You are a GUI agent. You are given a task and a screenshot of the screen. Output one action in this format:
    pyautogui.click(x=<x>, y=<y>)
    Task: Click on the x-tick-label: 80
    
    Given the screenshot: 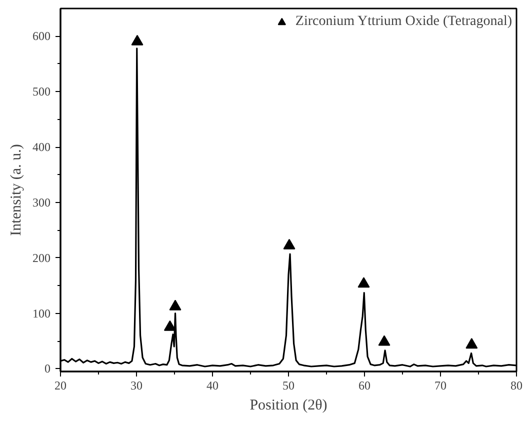 What is the action you would take?
    pyautogui.click(x=516, y=385)
    